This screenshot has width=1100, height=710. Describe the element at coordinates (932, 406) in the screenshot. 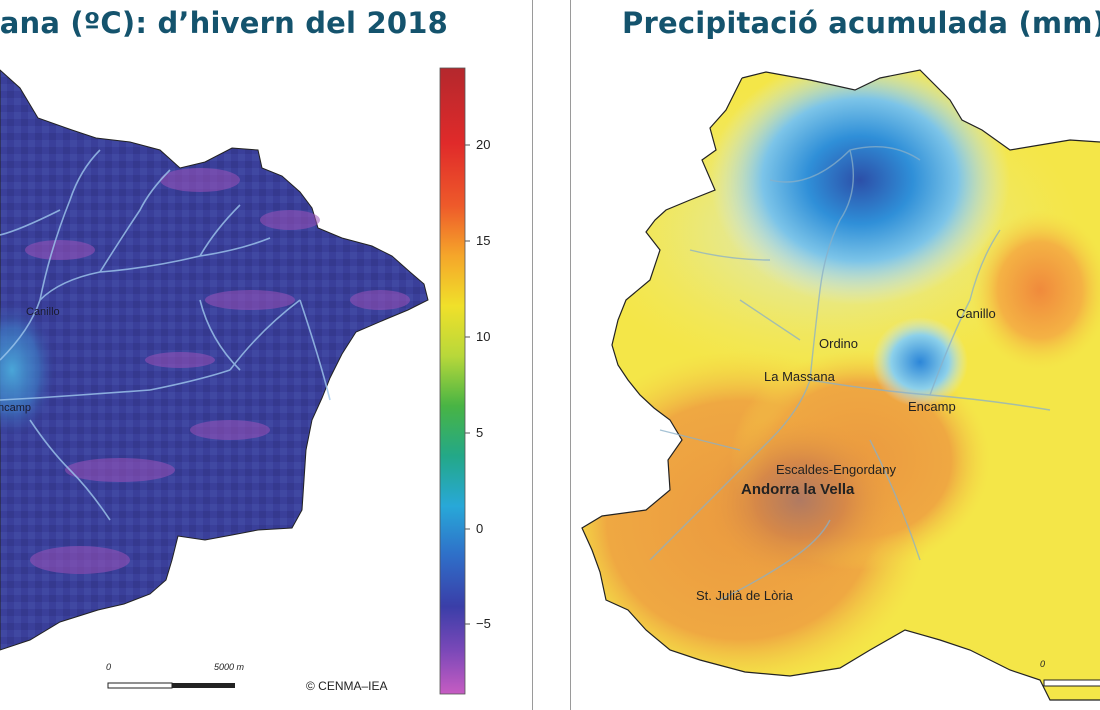

I see `place-label-encamp: Encamp` at that location.